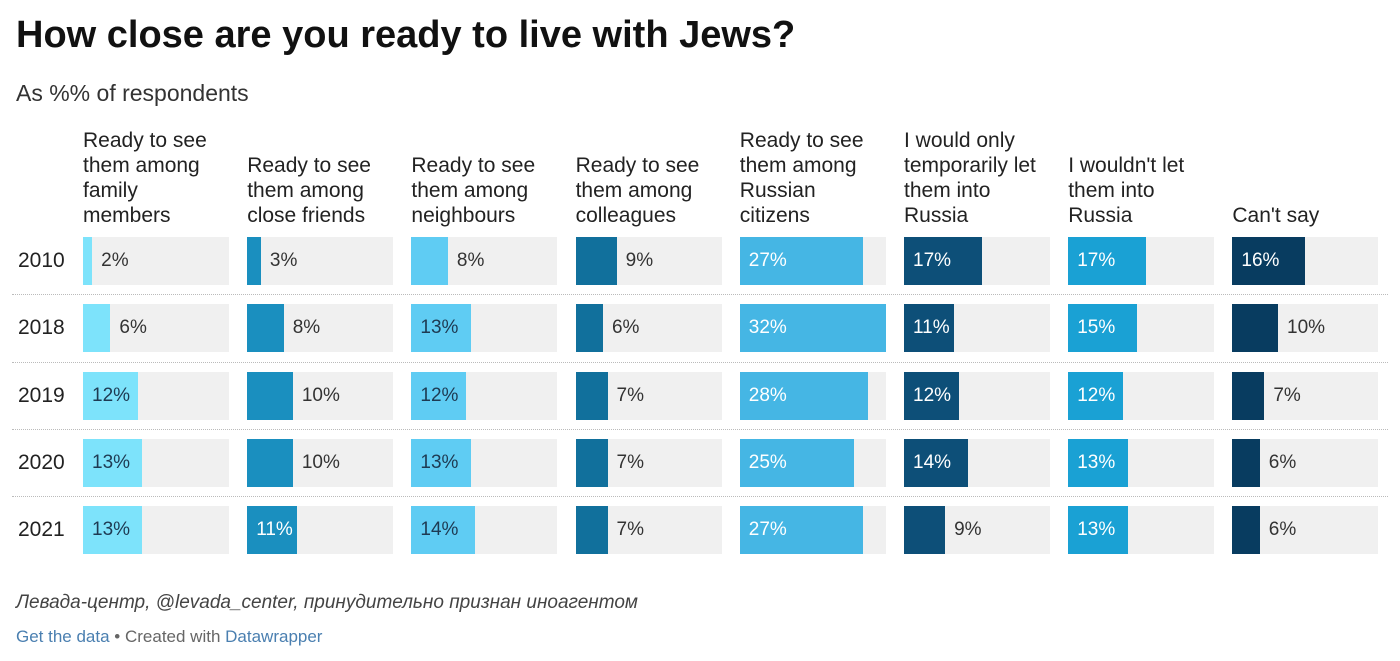 Image resolution: width=1400 pixels, height=661 pixels. What do you see at coordinates (97, 328) in the screenshot?
I see `bar-1-2018` at bounding box center [97, 328].